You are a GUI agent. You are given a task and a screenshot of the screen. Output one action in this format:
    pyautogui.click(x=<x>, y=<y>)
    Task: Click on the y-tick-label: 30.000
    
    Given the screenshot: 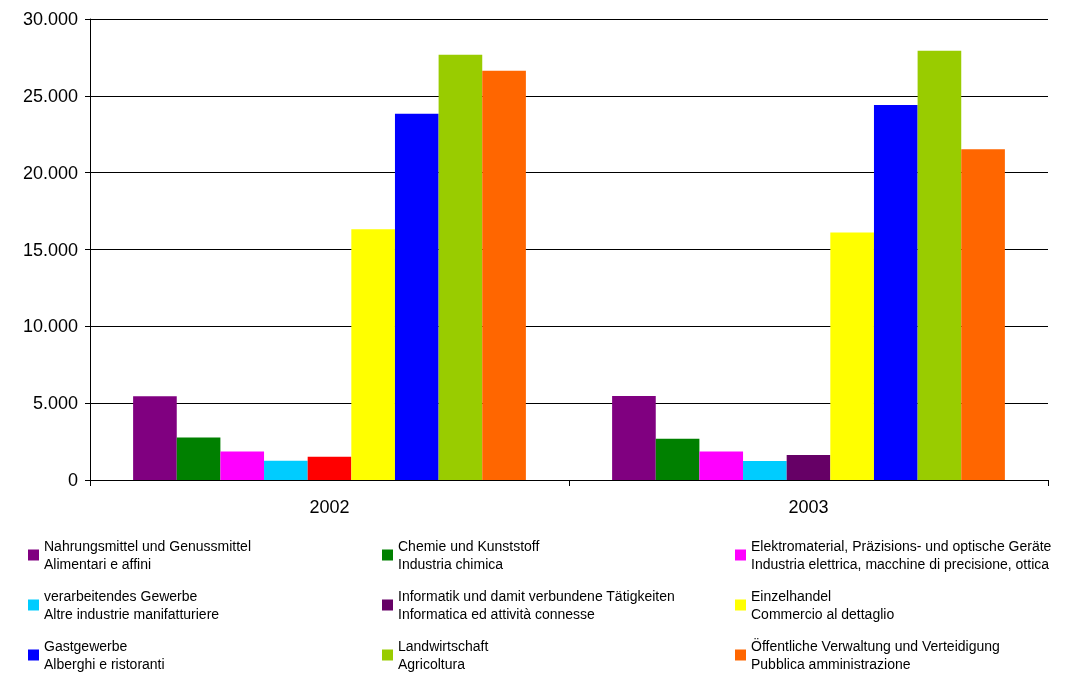 What is the action you would take?
    pyautogui.click(x=50, y=19)
    